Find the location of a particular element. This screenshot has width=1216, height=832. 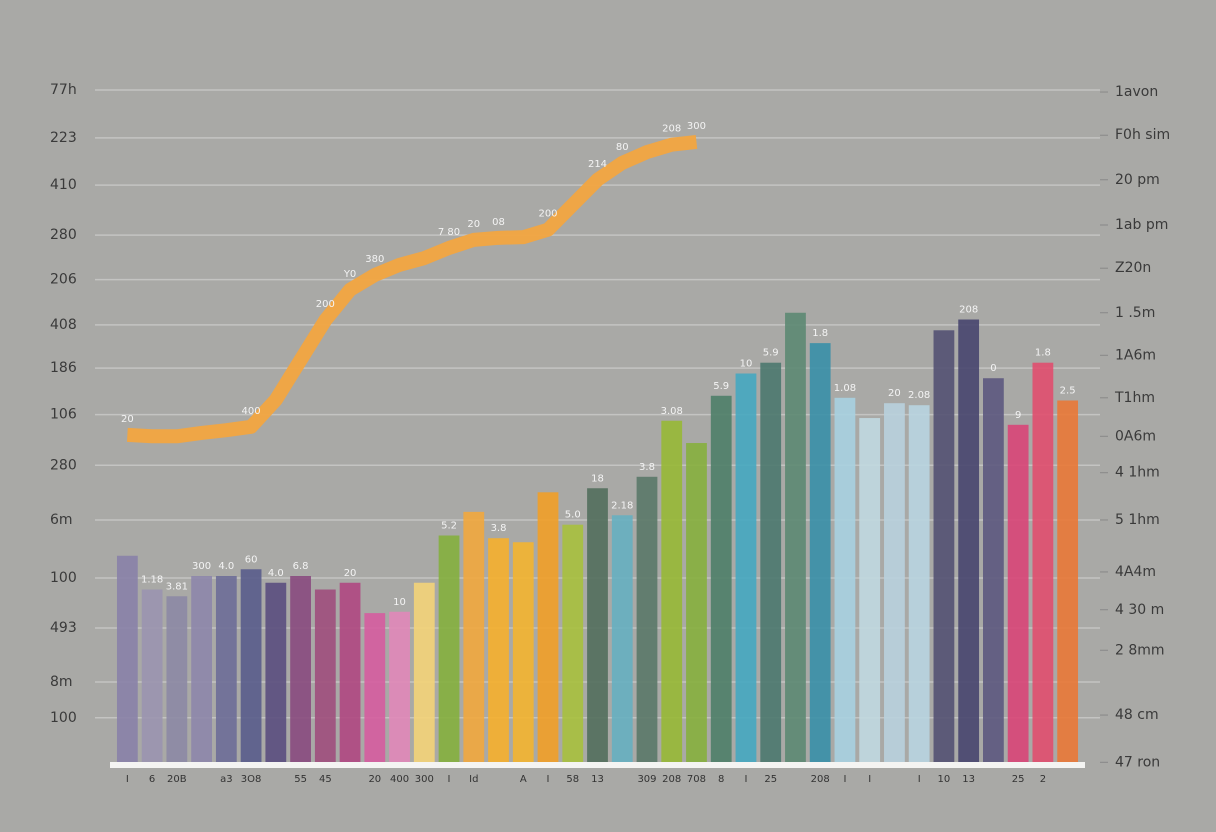

line-label: 400 is located at coordinates (251, 411).